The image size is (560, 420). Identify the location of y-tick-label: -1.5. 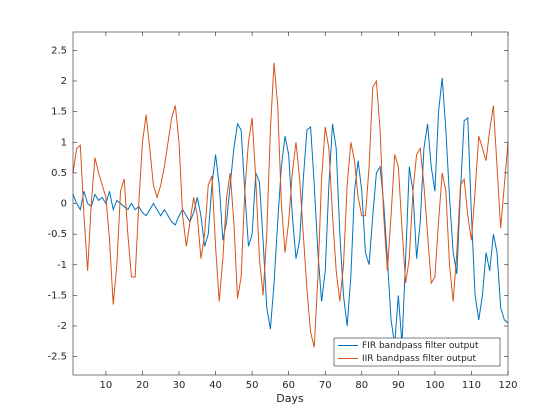
(57, 295).